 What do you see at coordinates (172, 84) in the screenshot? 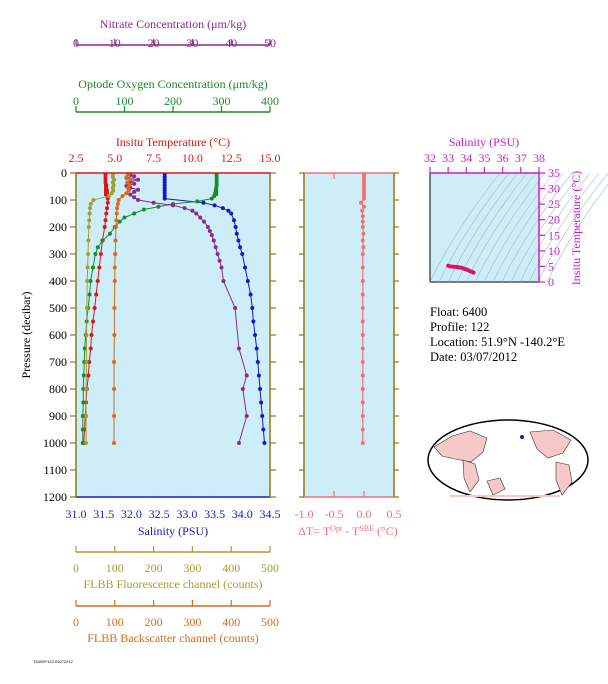
I see `oxygen-axis-title: Optode Oxygen Concentration (μm/kg)` at bounding box center [172, 84].